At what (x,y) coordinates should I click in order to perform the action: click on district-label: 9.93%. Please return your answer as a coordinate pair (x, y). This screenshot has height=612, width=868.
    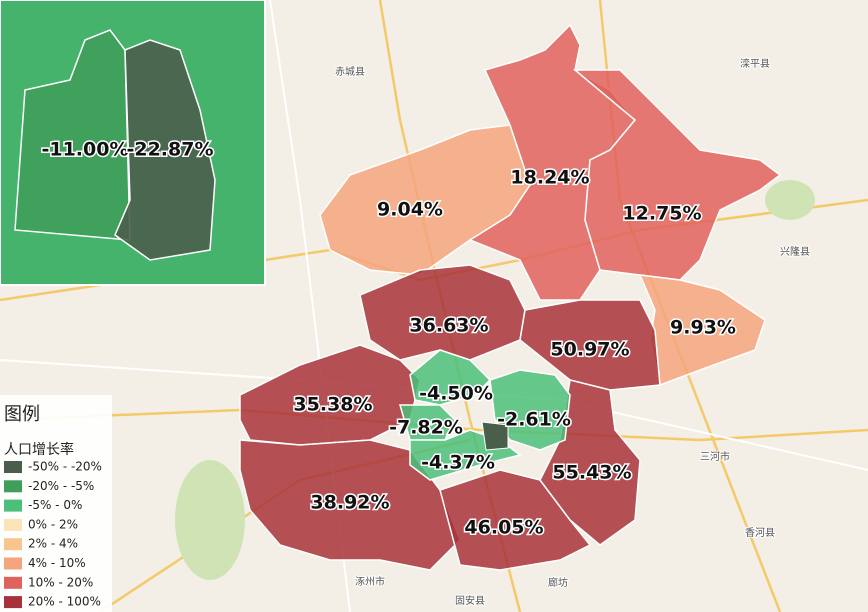
    Looking at the image, I should click on (703, 328).